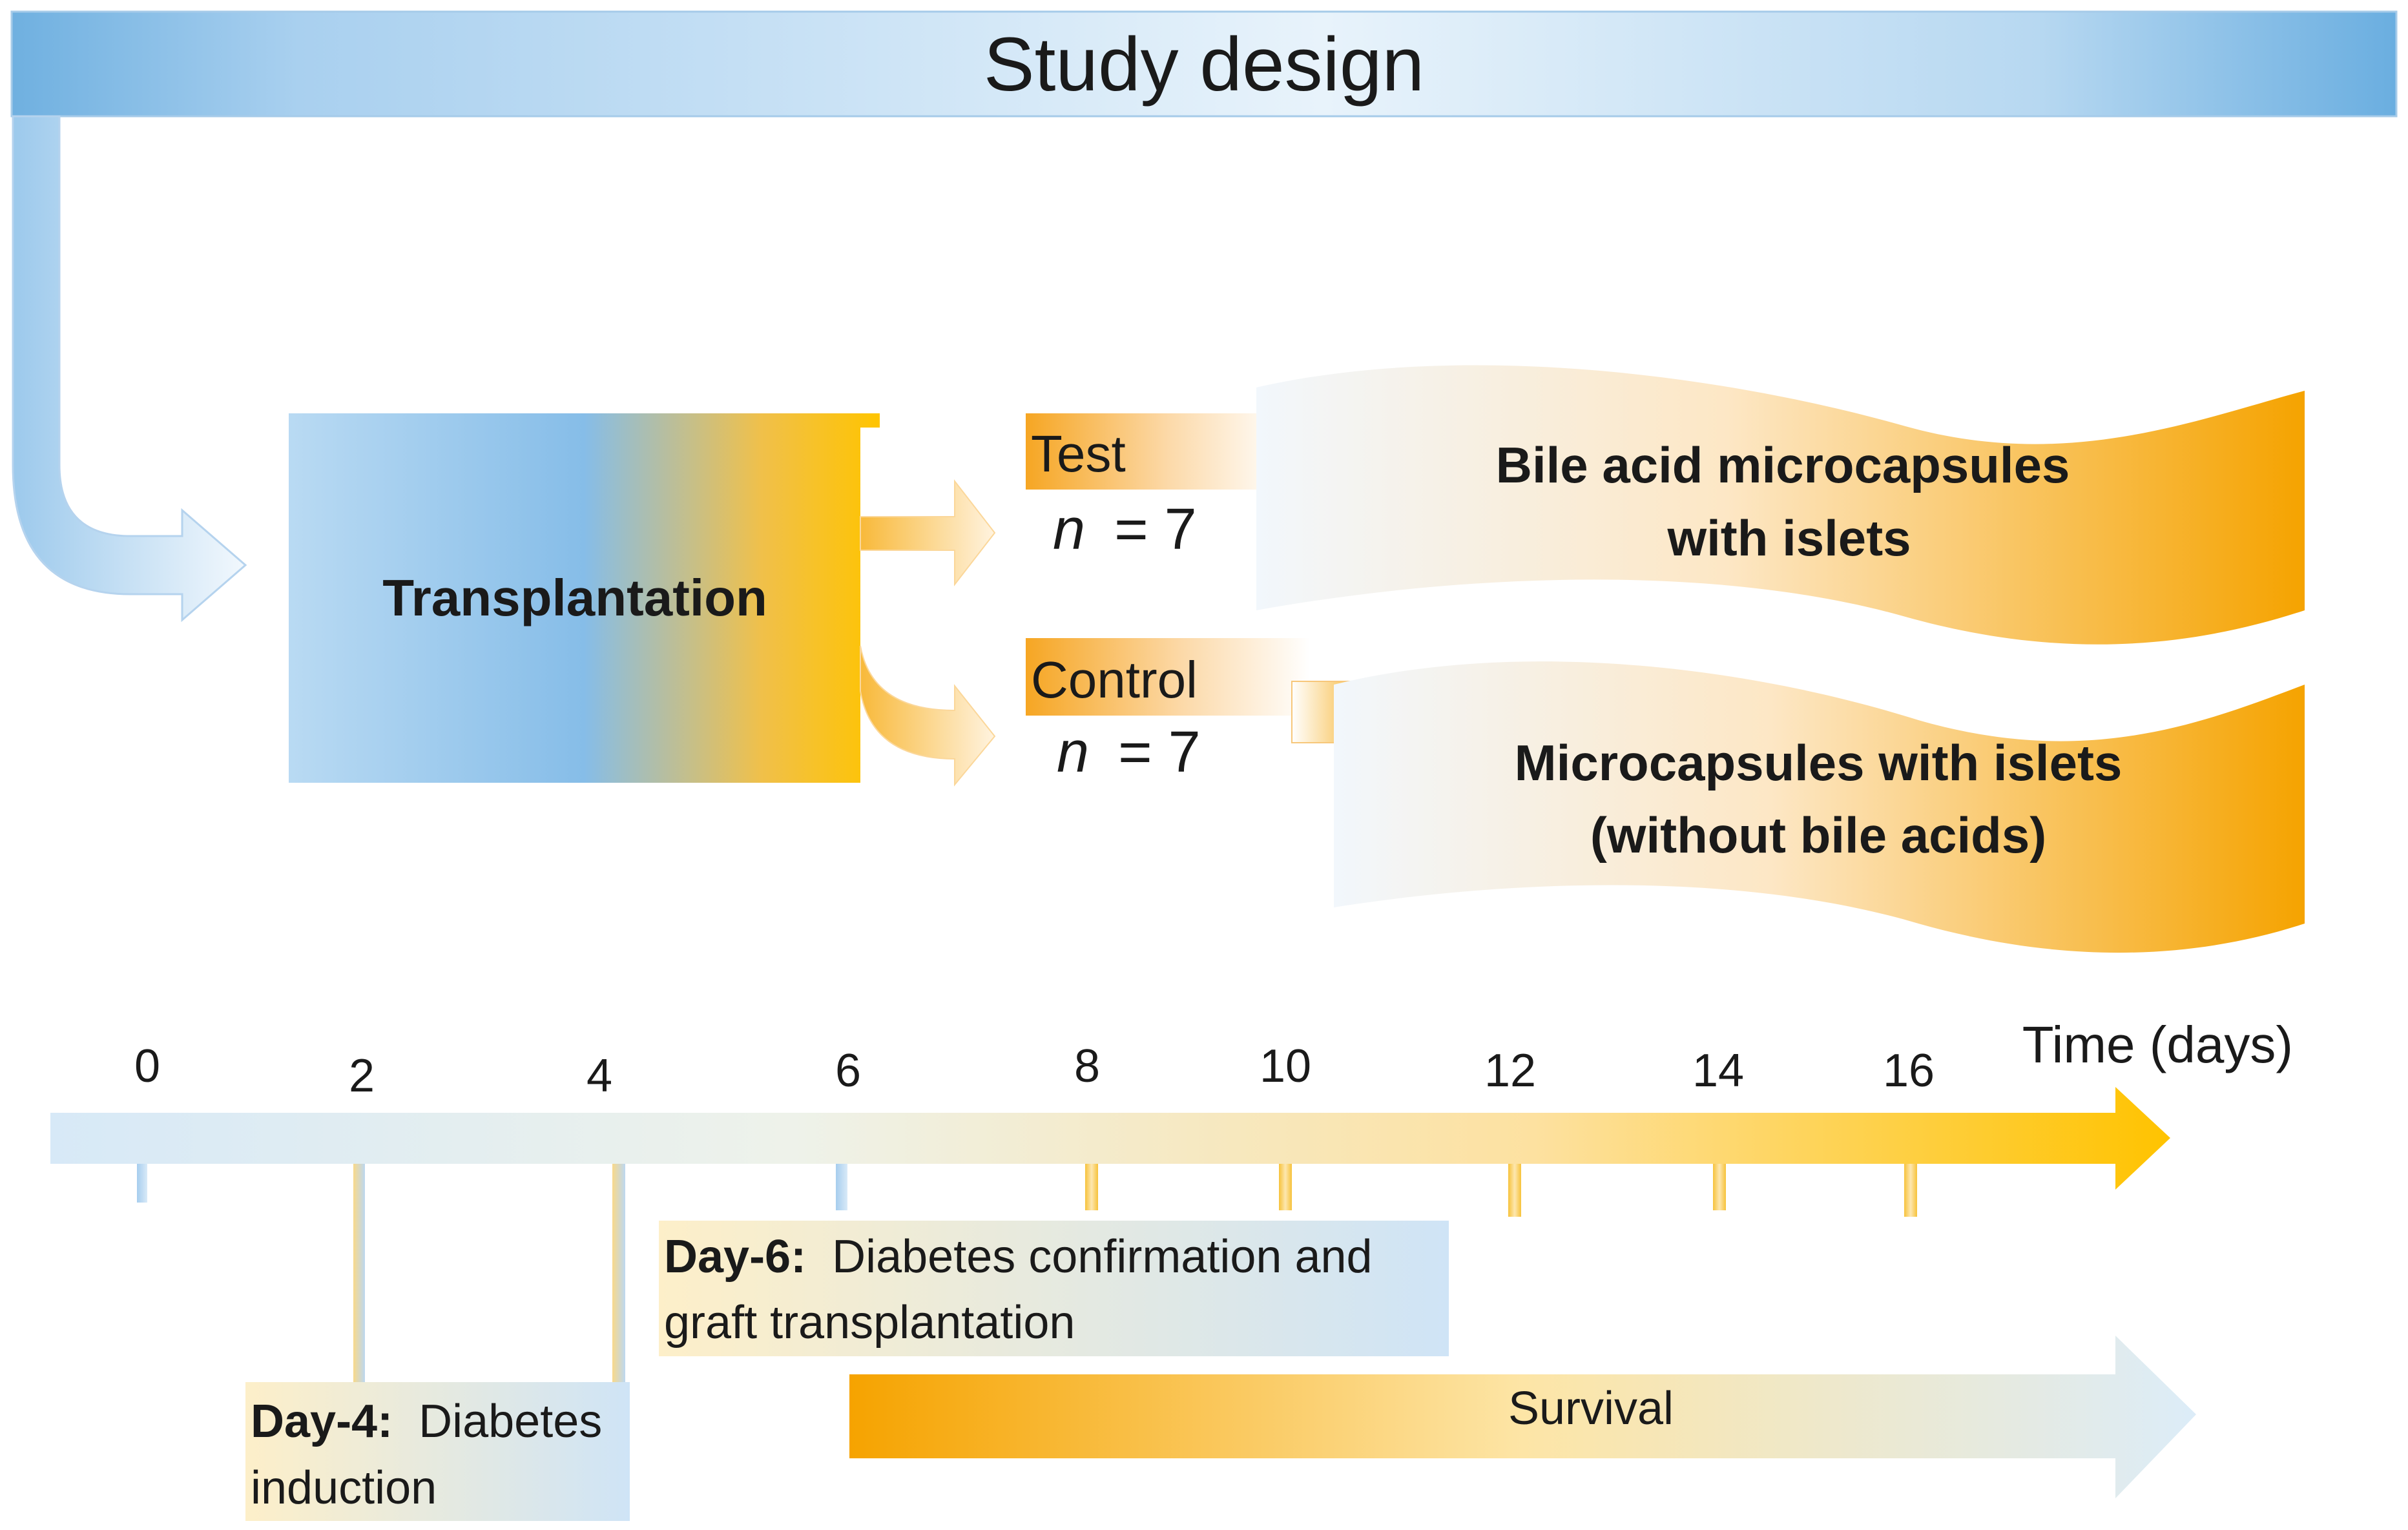 The image size is (2408, 1530). What do you see at coordinates (1285, 1066) in the screenshot?
I see `tick-label: 10` at bounding box center [1285, 1066].